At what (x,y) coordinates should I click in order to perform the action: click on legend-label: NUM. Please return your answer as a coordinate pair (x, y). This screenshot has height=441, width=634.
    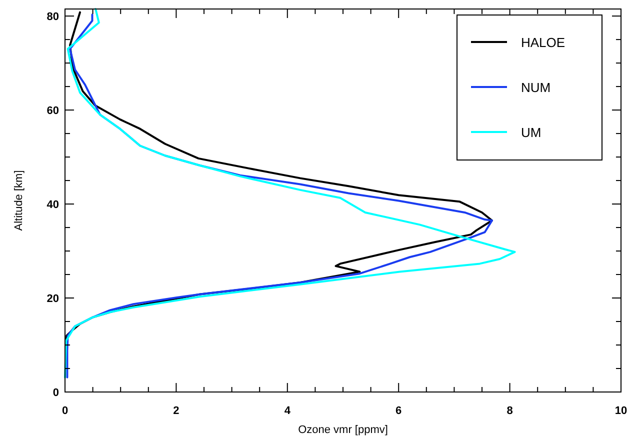
    Looking at the image, I should click on (536, 87).